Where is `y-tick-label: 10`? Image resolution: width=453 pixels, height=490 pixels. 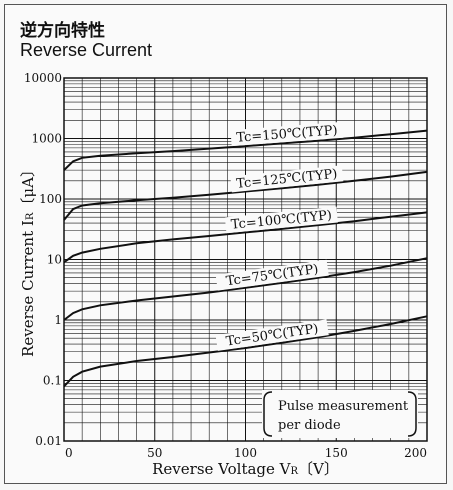
y-tick-label: 10 is located at coordinates (54, 260).